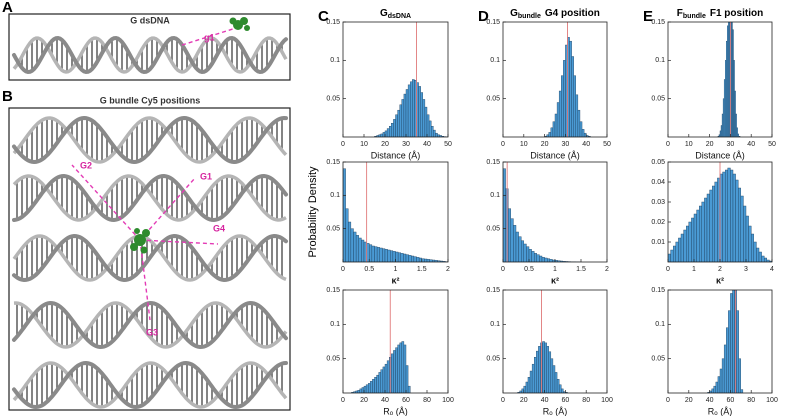  Describe the element at coordinates (448, 269) in the screenshot. I see `x-tick-label: 2` at that location.